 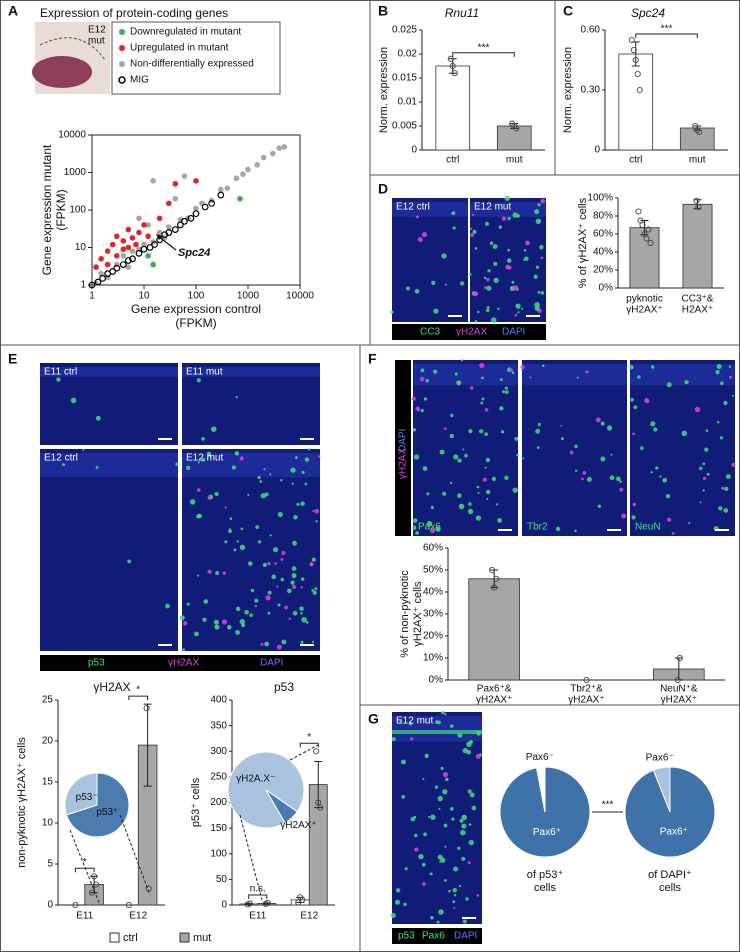 I want to click on x-tick-label: NeuN⁺&, so click(x=679, y=689).